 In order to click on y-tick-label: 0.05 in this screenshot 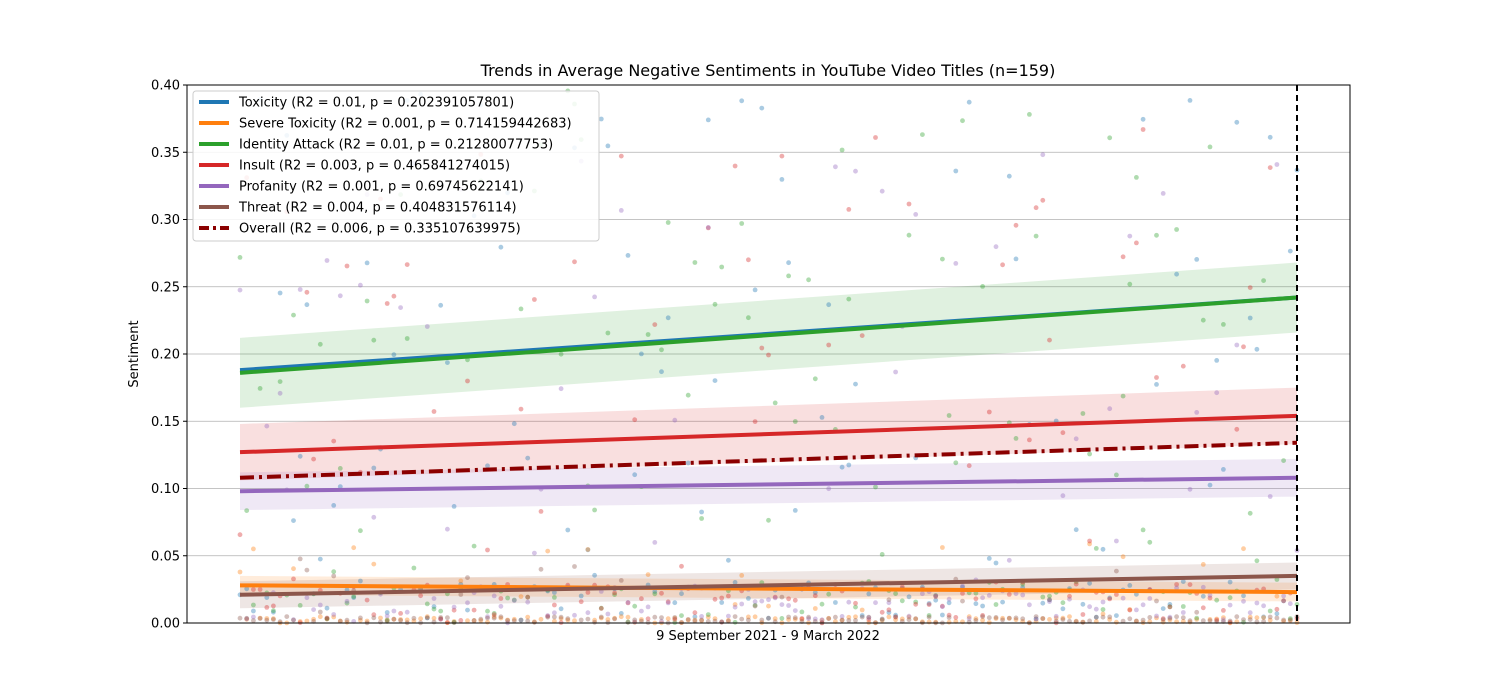, I will do `click(165, 556)`.